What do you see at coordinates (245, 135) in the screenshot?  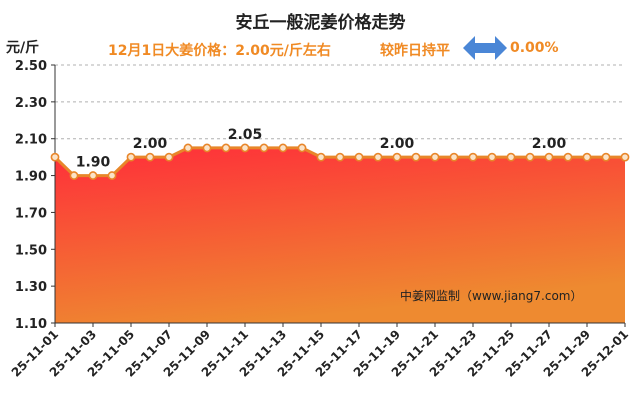 I see `data-label: 2.05` at bounding box center [245, 135].